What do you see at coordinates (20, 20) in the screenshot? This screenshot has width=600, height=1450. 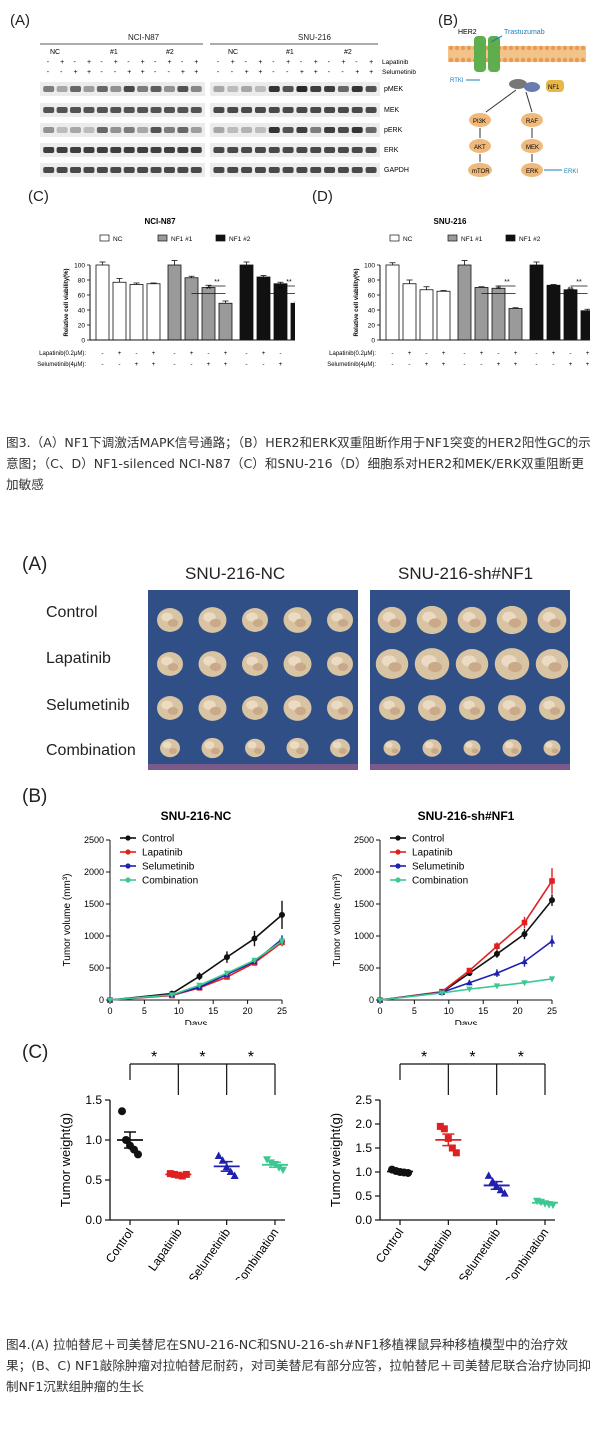 I see `fig3-panel-a-letter: (A)` at bounding box center [20, 20].